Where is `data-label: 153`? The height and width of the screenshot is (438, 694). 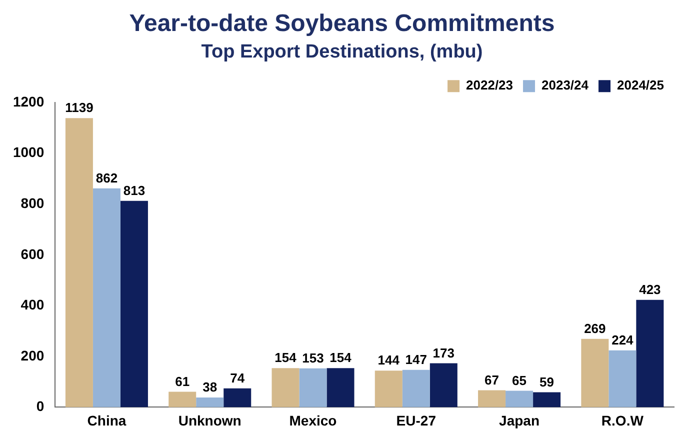
data-label: 153 is located at coordinates (313, 358).